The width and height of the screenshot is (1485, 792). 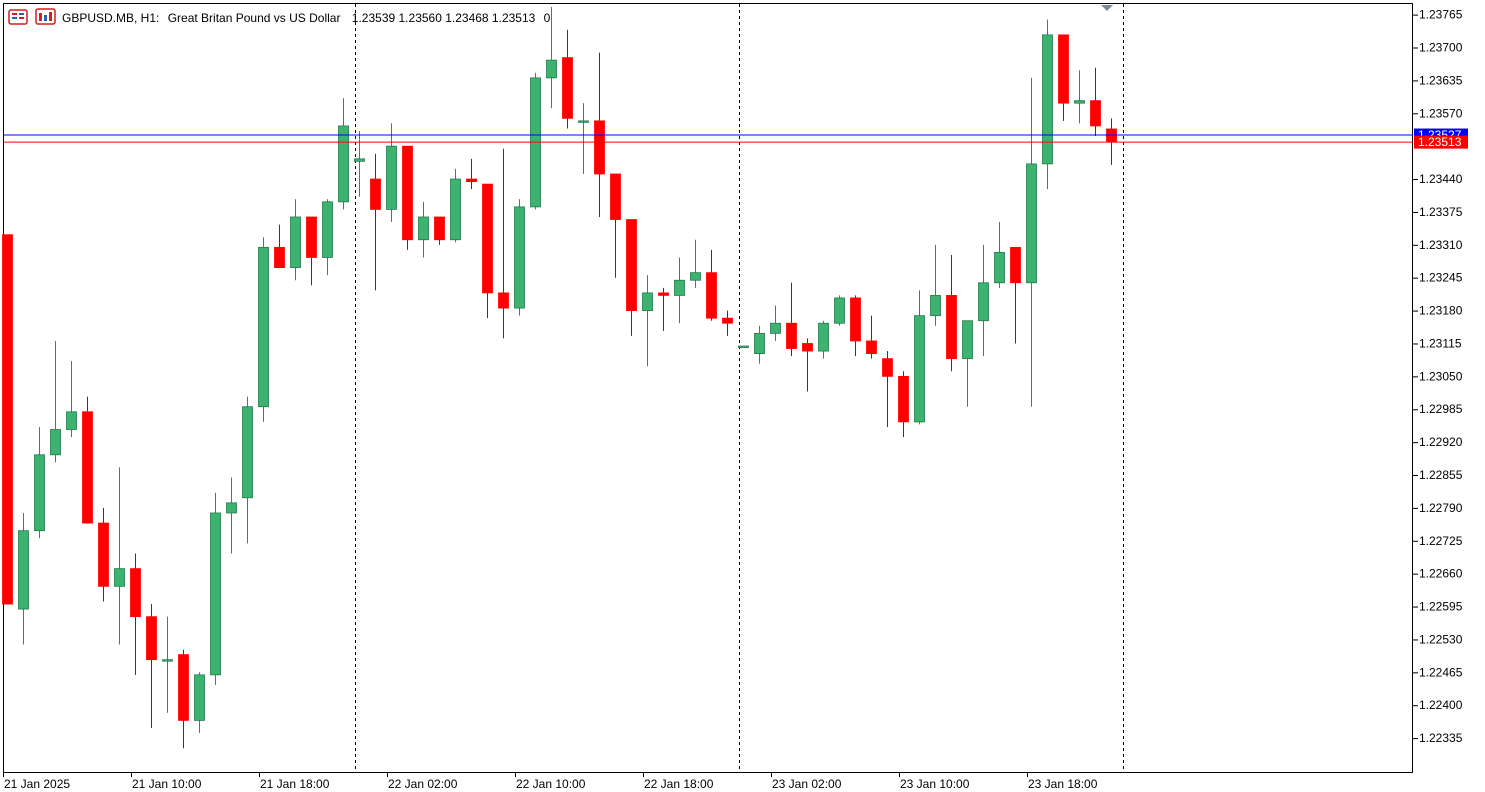 I want to click on price-tick-label: 1.23440, so click(x=1441, y=179).